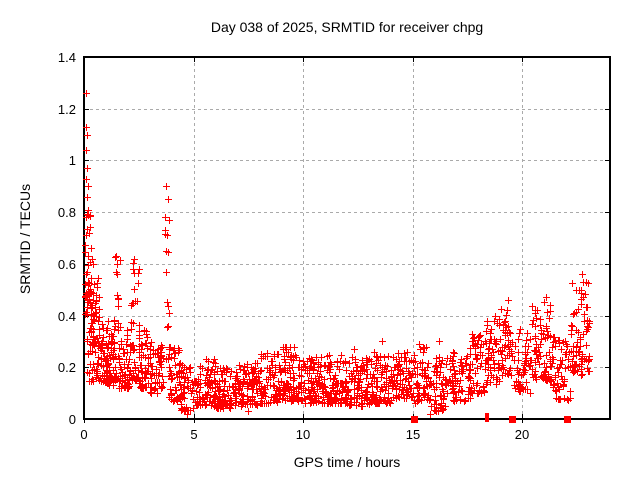 This screenshot has height=480, width=640. I want to click on x-tick-label: 15, so click(413, 434).